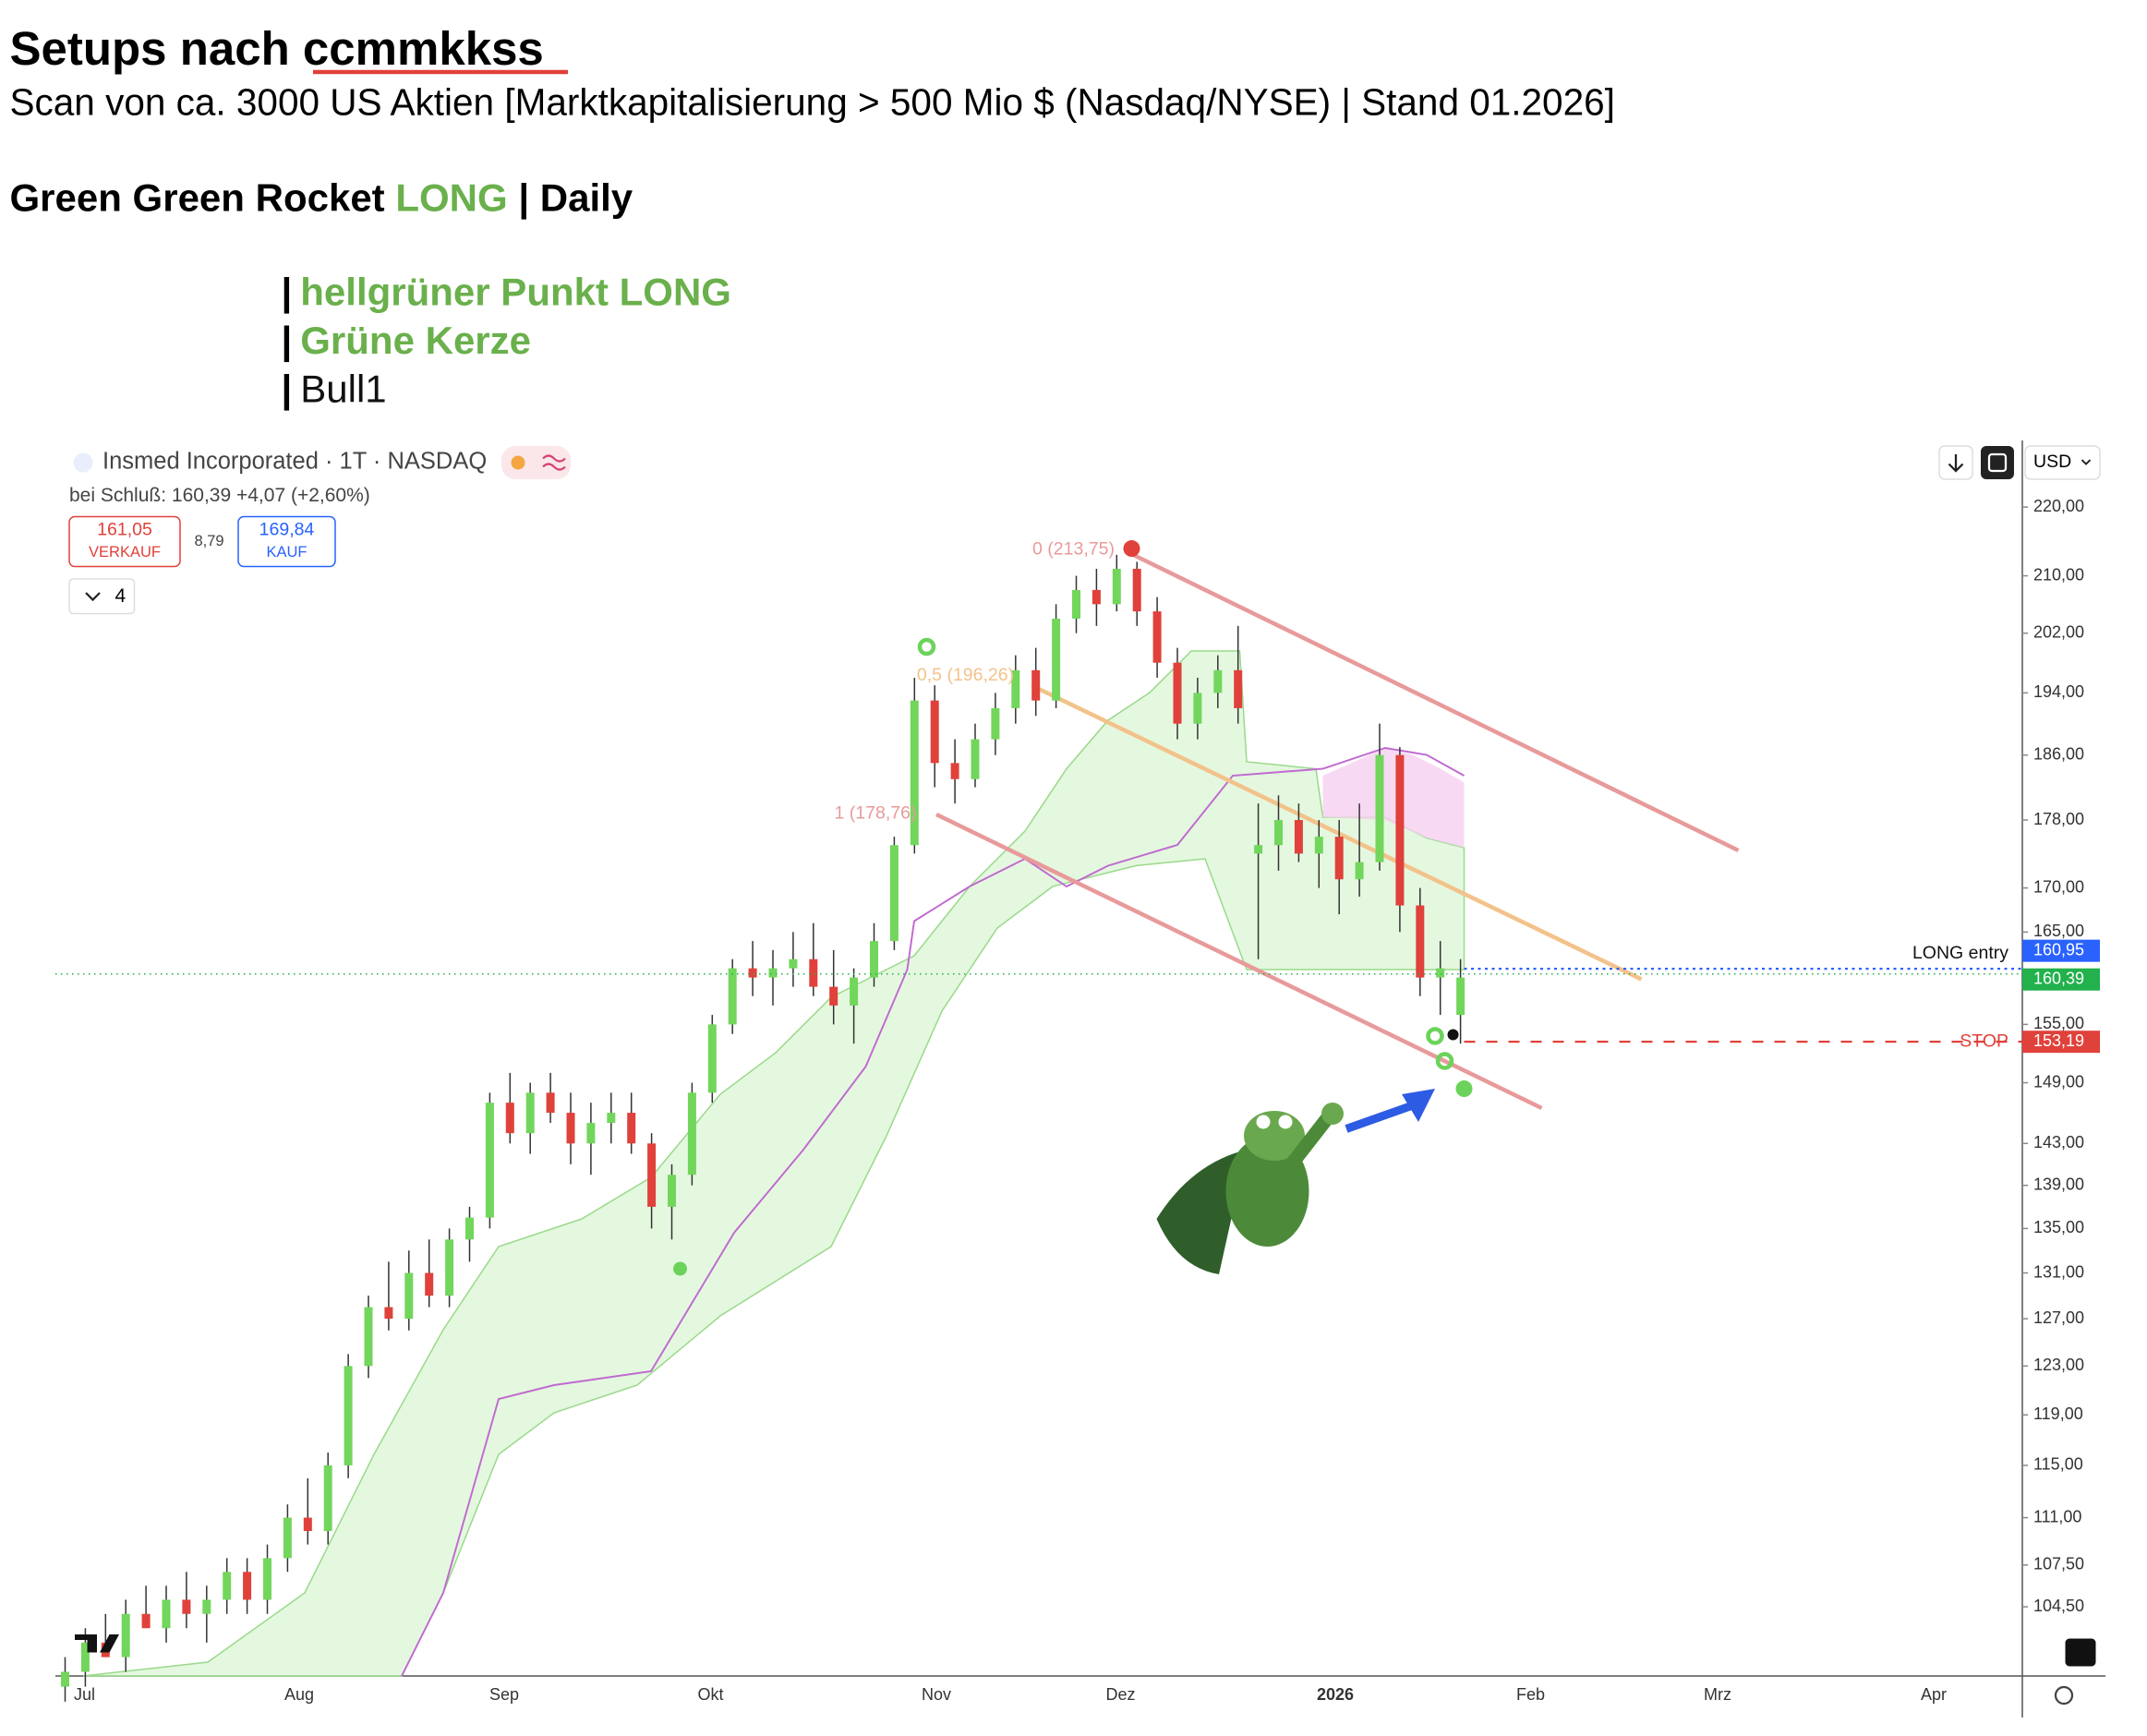 The height and width of the screenshot is (1736, 2147). I want to click on indicator-toggle, so click(102, 597).